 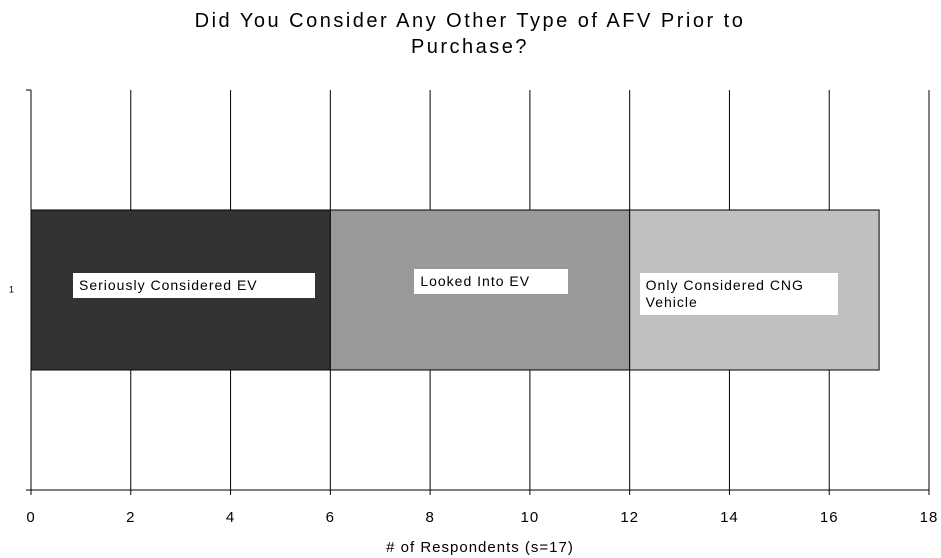 What do you see at coordinates (230, 517) in the screenshot?
I see `x-tick-label: 4` at bounding box center [230, 517].